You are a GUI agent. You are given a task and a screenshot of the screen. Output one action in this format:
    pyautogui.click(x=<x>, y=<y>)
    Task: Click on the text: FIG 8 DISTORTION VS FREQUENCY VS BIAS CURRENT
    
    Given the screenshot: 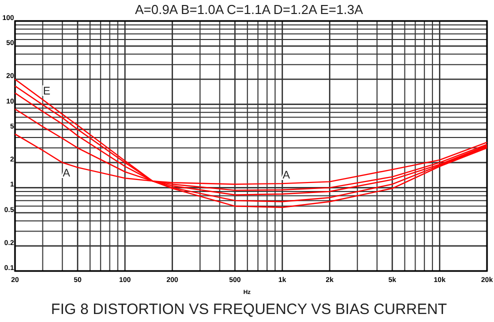 What is the action you would take?
    pyautogui.click(x=249, y=309)
    